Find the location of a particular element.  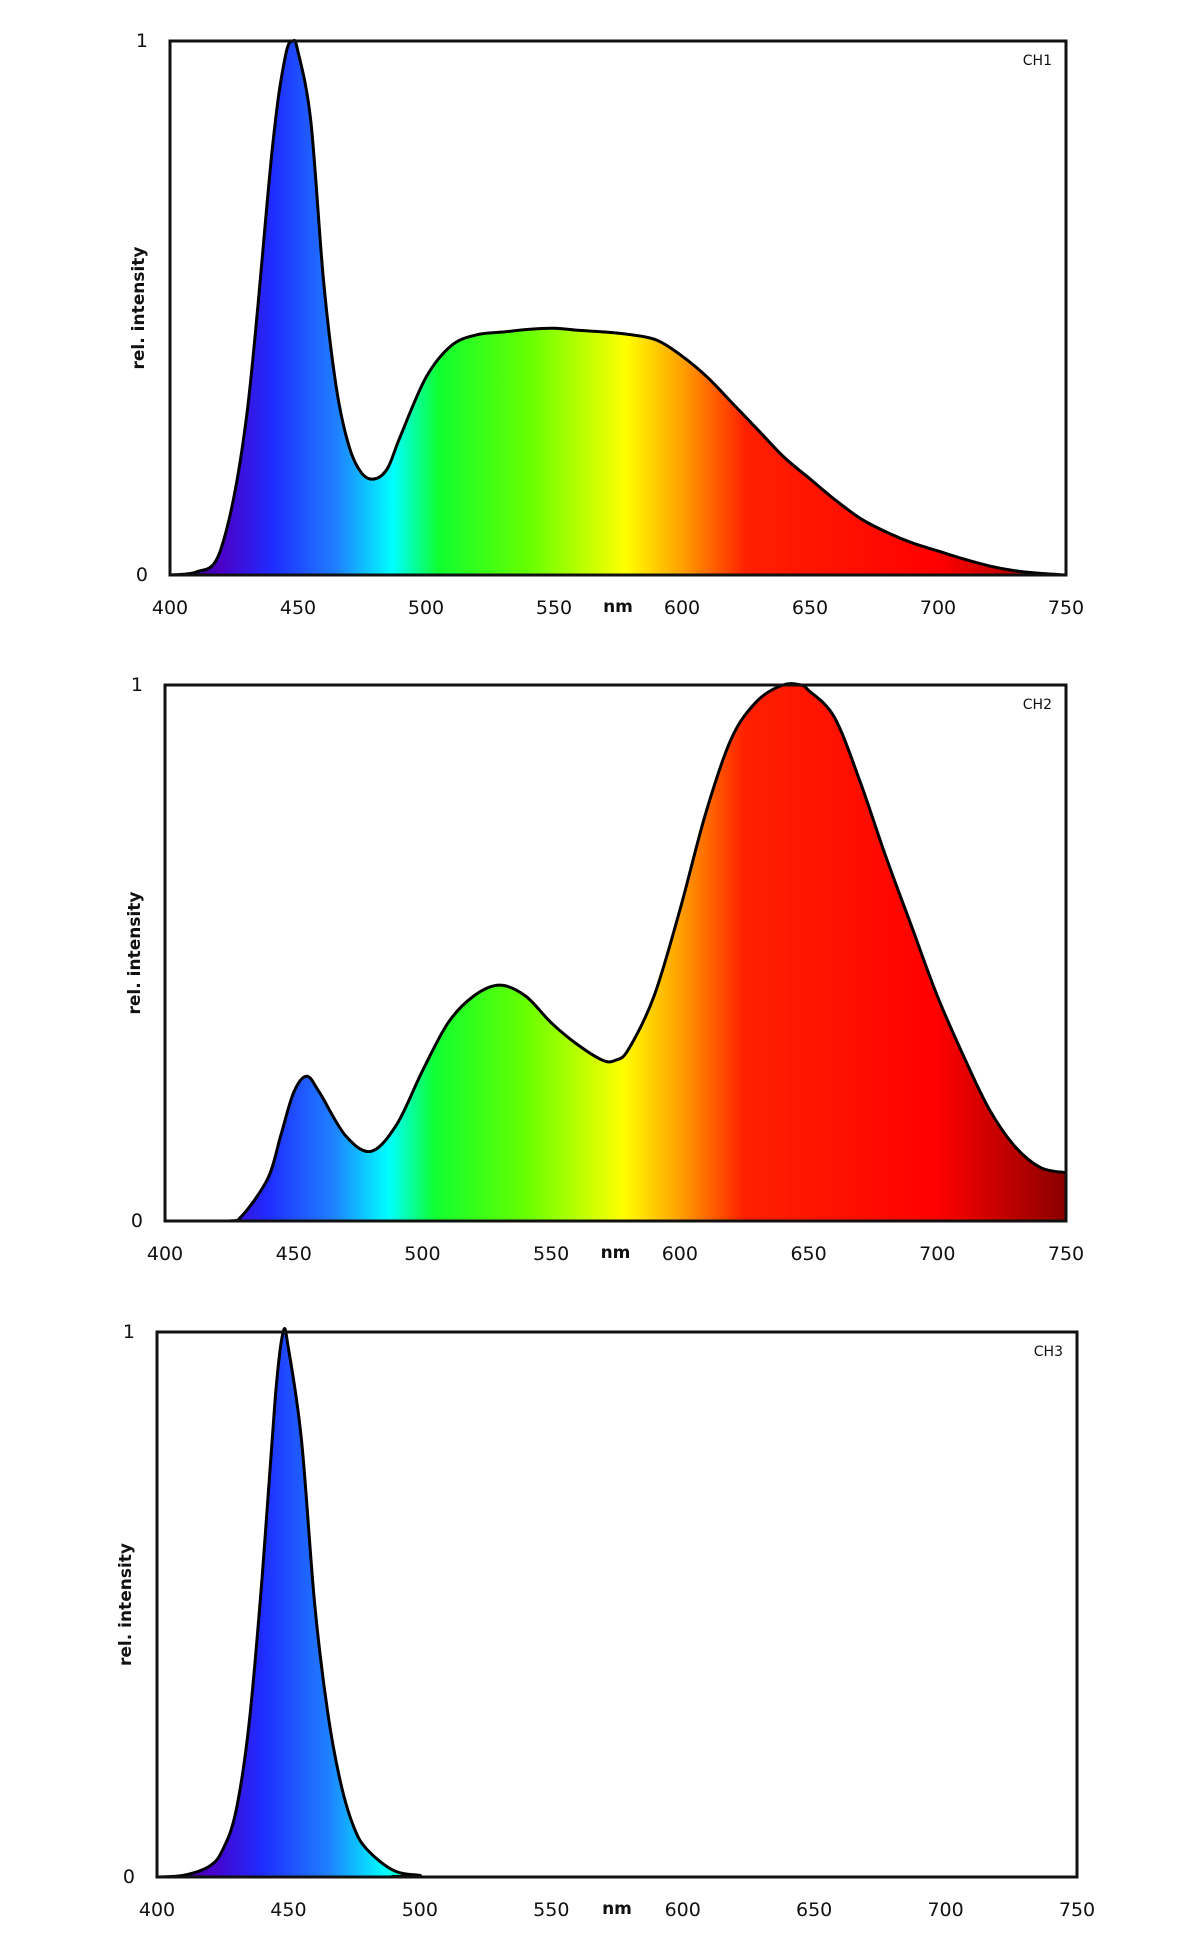

channel-label: CH3 is located at coordinates (1048, 1352).